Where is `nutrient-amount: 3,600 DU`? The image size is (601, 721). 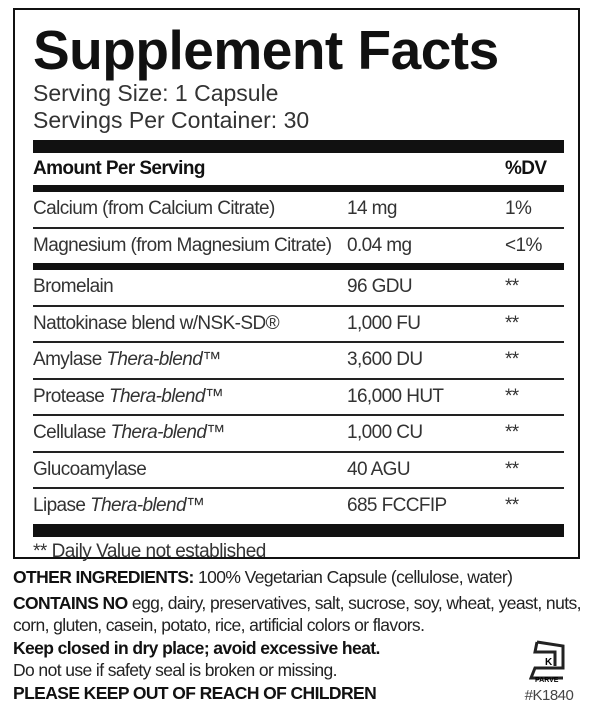
nutrient-amount: 3,600 DU is located at coordinates (385, 360).